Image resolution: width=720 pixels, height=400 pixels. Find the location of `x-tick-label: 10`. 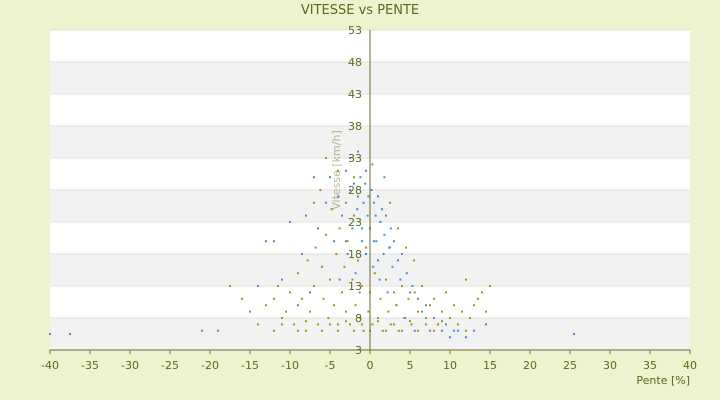

x-tick-label: 10 is located at coordinates (450, 365).